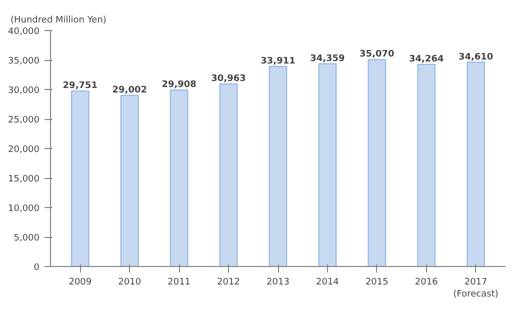 The width and height of the screenshot is (525, 321). I want to click on y-tick-label: 20,000, so click(24, 150).